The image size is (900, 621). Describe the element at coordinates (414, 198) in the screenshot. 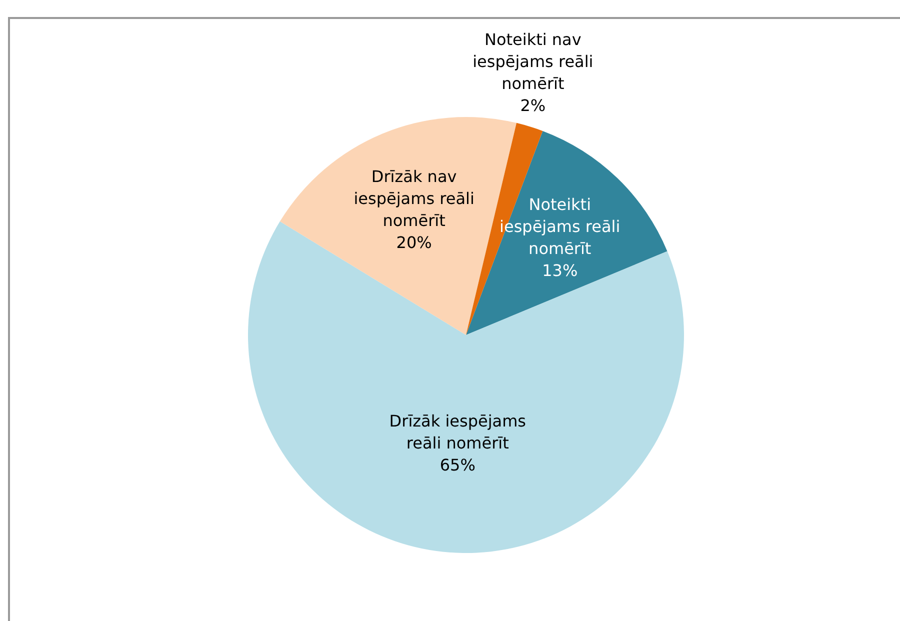

I see `slice-label: Drīzāk nav iespējams reāli nomērīt` at that location.